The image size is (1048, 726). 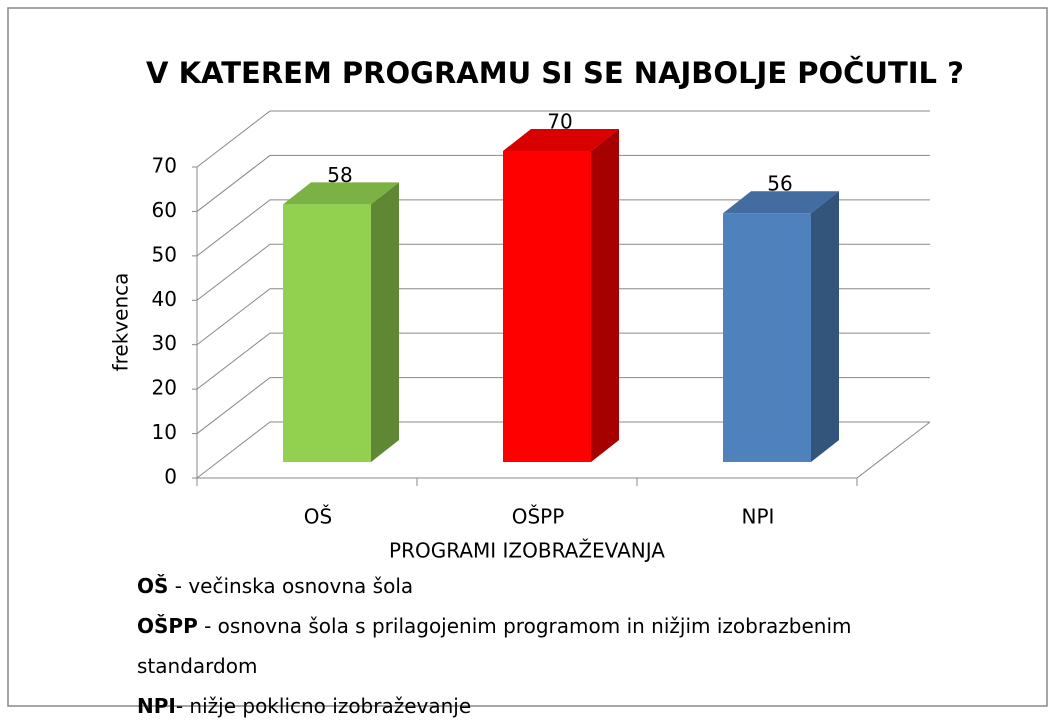 I want to click on value-label: 56, so click(x=779, y=184).